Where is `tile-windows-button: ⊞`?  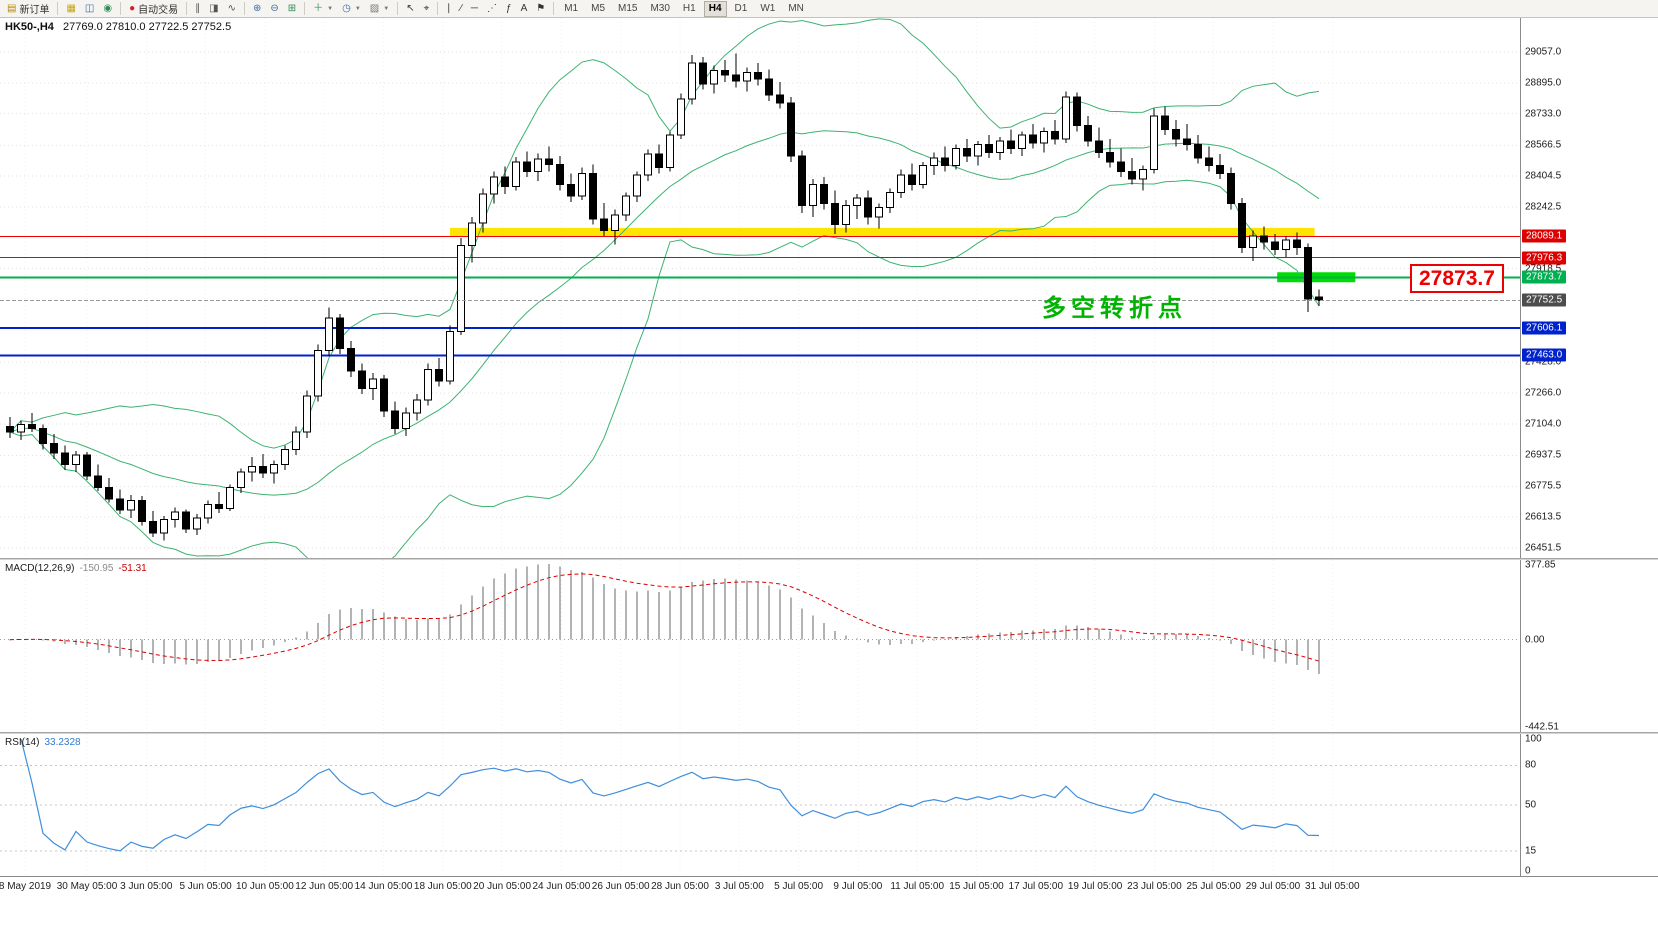 tile-windows-button: ⊞ is located at coordinates (292, 8).